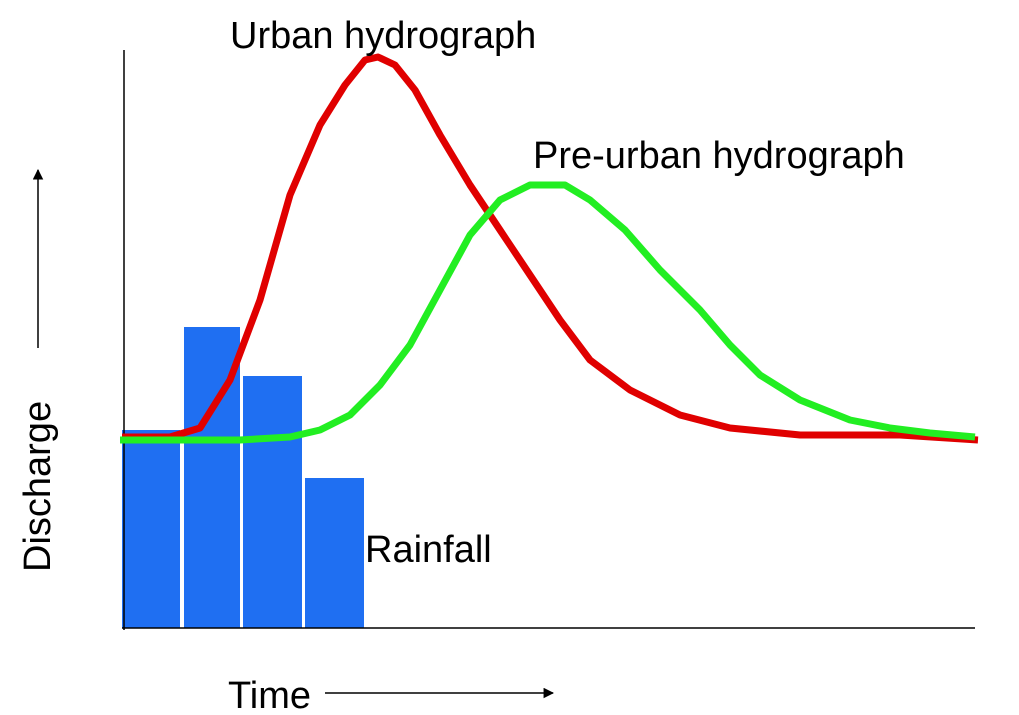  I want to click on y-axis-label: Discharge, so click(38, 486).